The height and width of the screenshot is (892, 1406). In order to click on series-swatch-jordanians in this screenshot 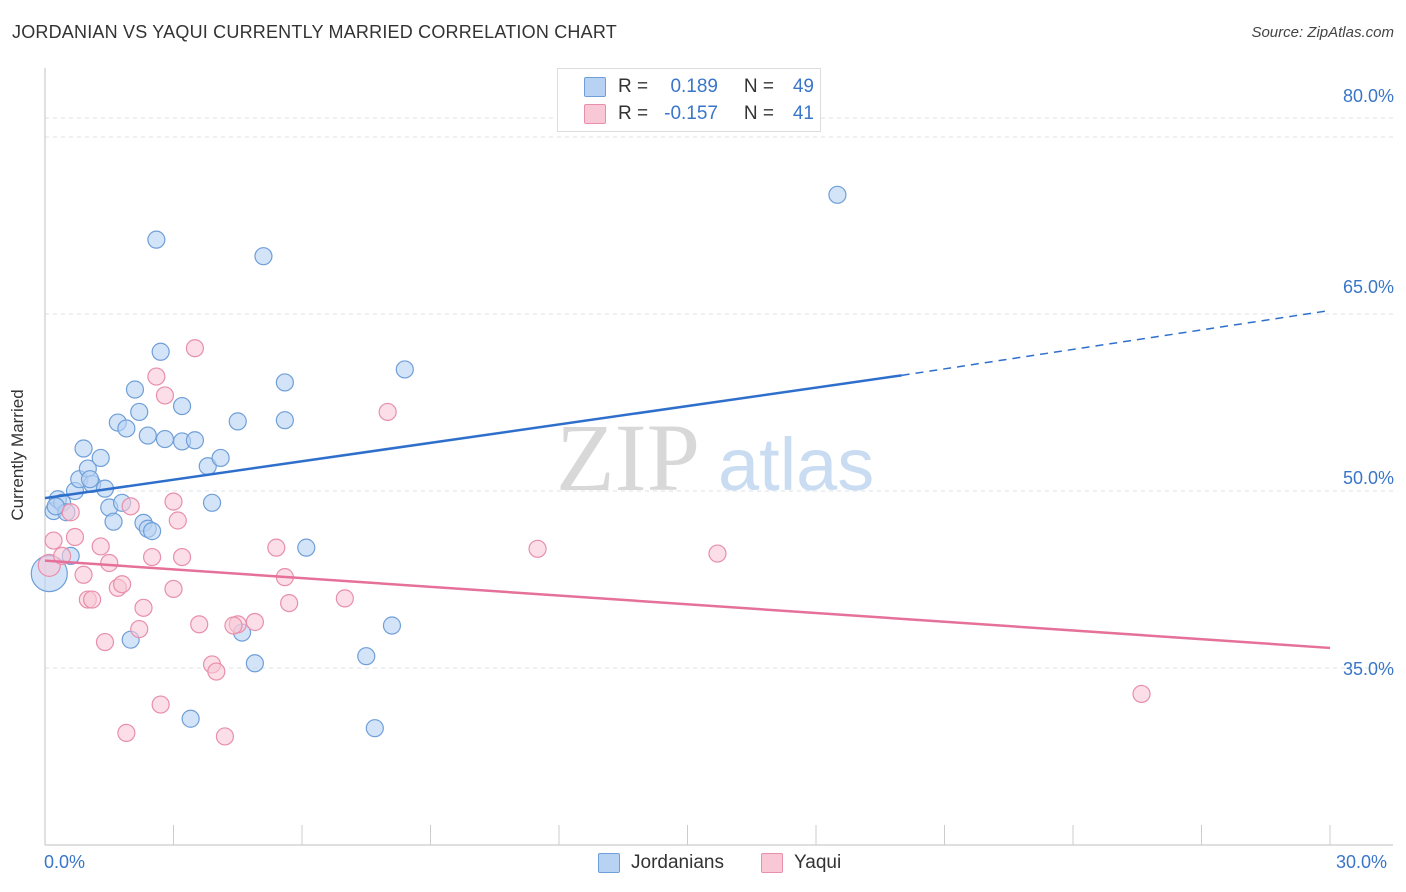, I will do `click(609, 863)`.